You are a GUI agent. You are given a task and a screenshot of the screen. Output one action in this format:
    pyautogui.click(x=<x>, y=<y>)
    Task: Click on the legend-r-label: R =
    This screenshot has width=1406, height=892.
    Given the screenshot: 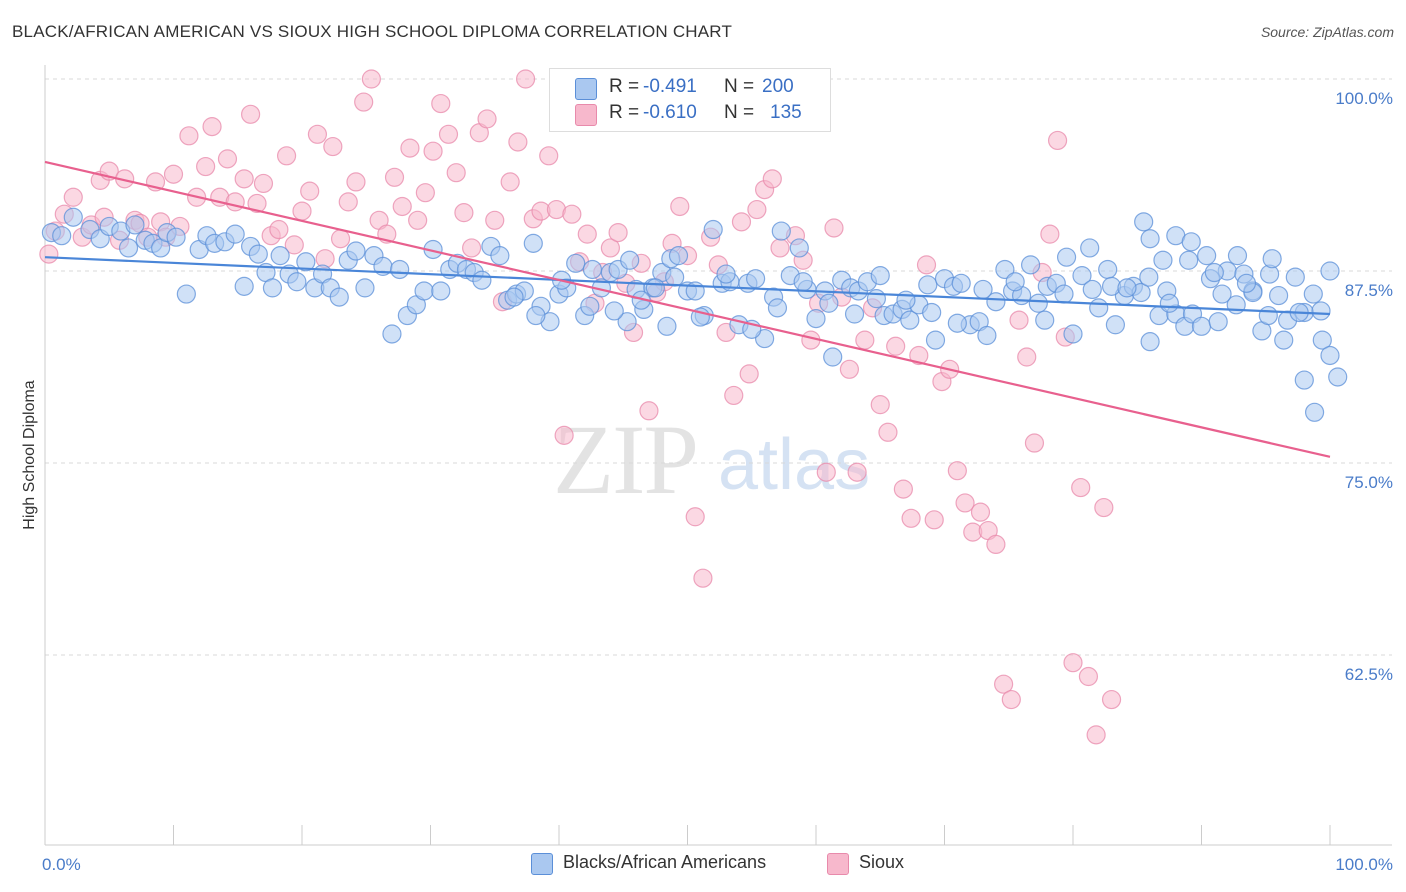 What is the action you would take?
    pyautogui.click(x=624, y=112)
    